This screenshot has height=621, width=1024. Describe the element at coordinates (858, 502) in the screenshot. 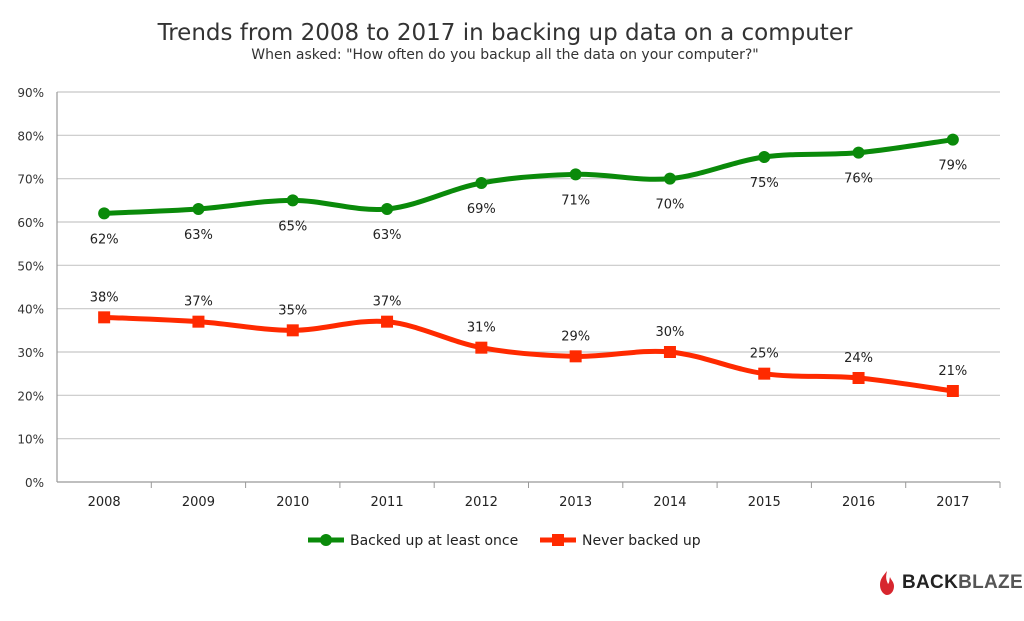

I see `x-tick-label: 2016` at that location.